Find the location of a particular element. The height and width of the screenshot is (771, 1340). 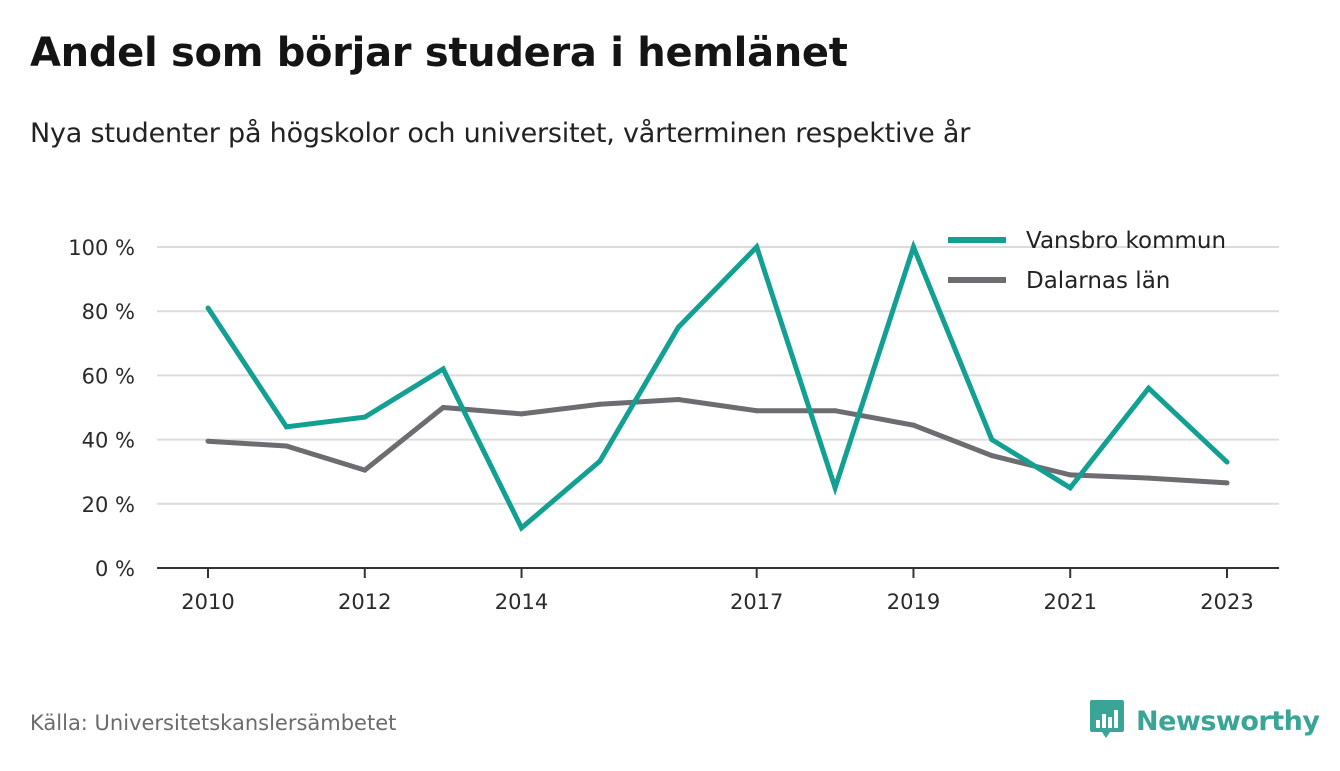

source-note: Källa: Universitetskanslersämbetet is located at coordinates (213, 723).